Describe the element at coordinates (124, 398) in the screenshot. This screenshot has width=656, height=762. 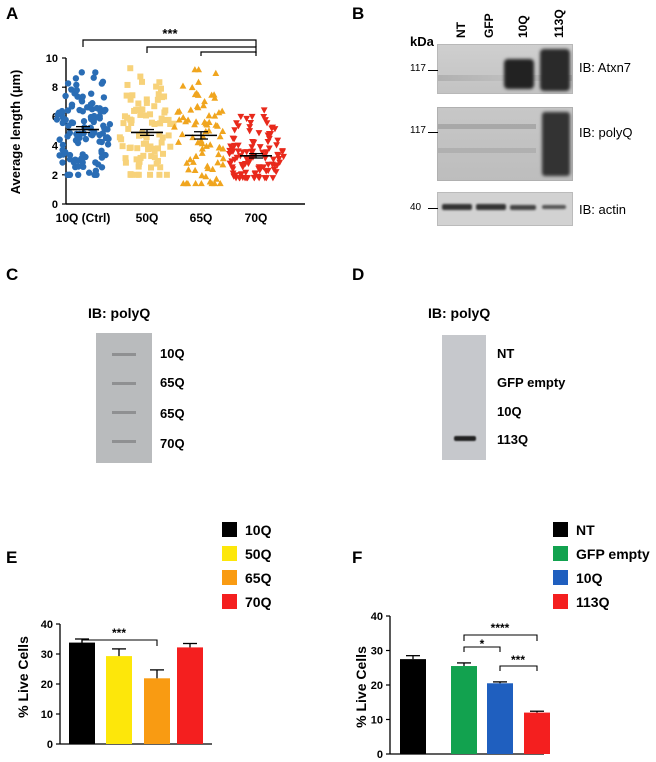
I see `blot-panel-c` at that location.